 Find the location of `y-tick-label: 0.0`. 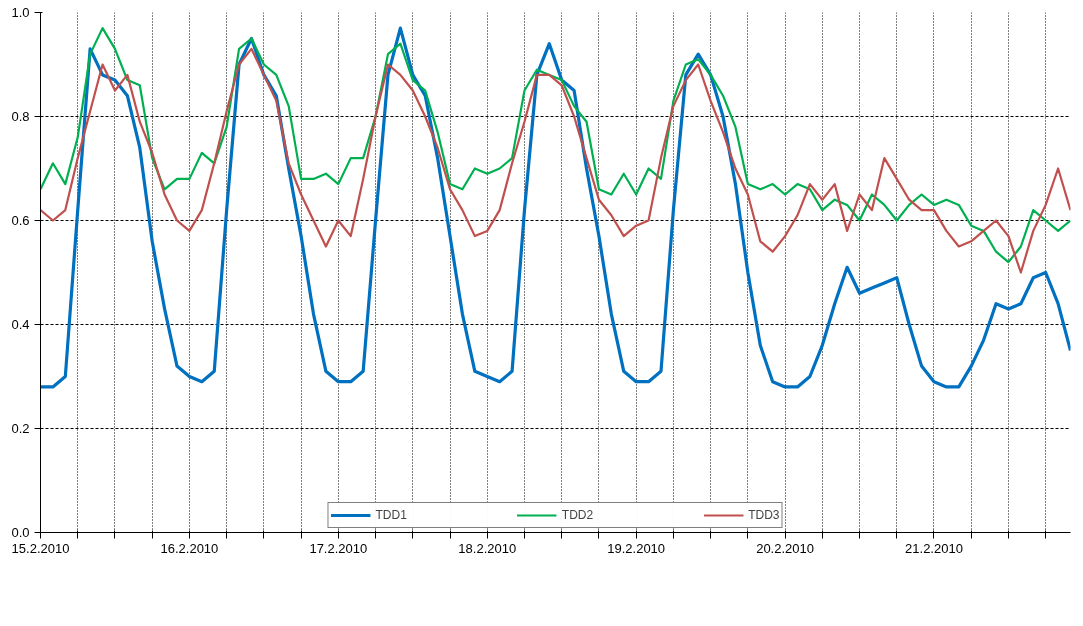

y-tick-label: 0.0 is located at coordinates (20, 532).